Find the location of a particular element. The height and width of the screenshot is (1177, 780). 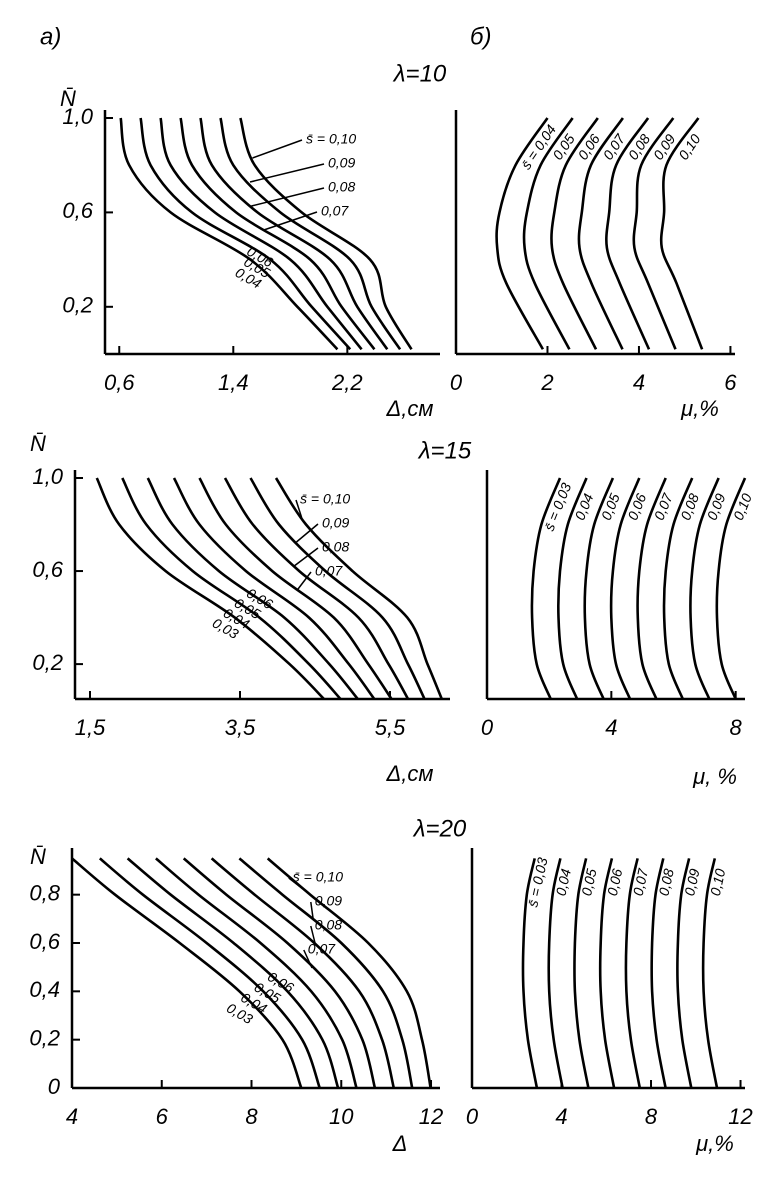

x-axis-label: Δ,см is located at coordinates (410, 773).